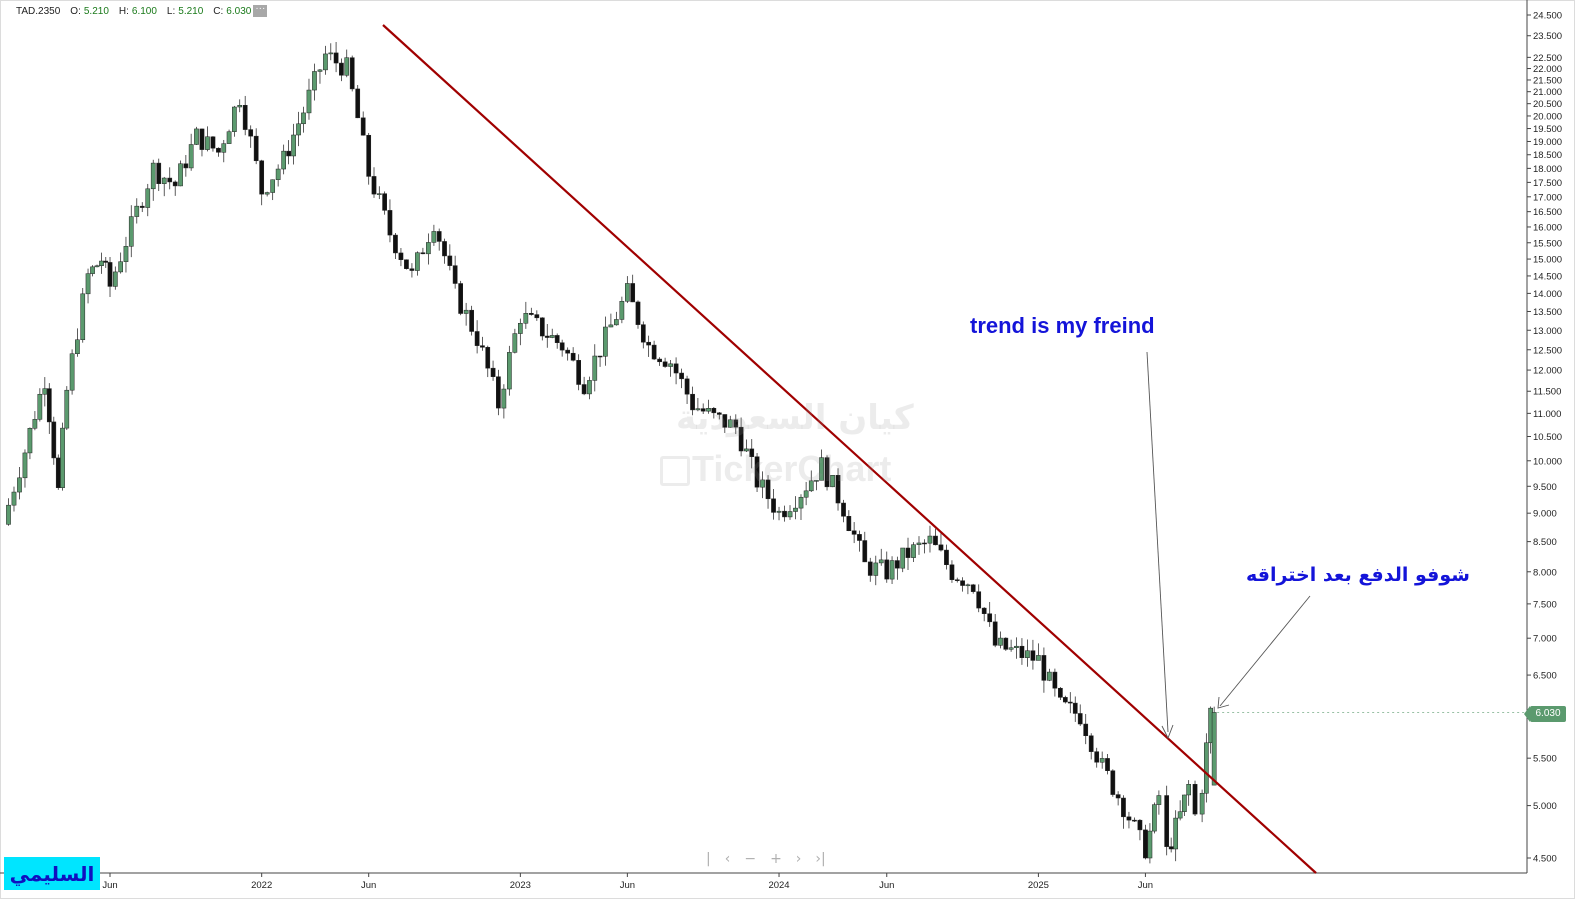 This screenshot has width=1575, height=899. What do you see at coordinates (750, 859) in the screenshot?
I see `zoom-out-icon: −` at bounding box center [750, 859].